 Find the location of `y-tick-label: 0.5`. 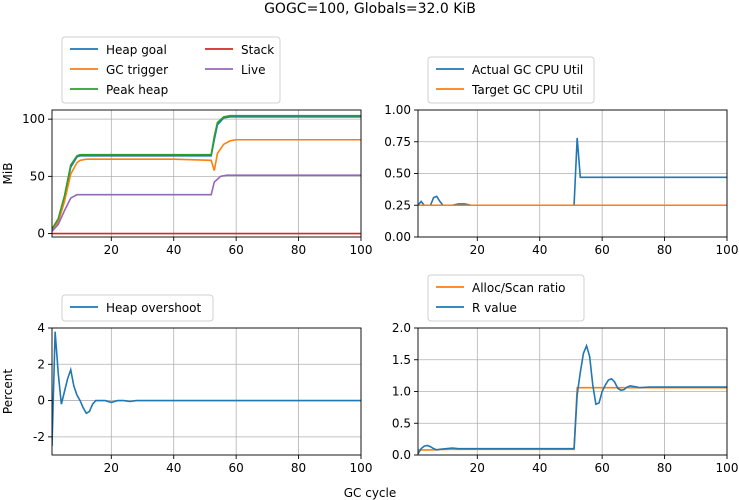

y-tick-label: 0.5 is located at coordinates (401, 423).